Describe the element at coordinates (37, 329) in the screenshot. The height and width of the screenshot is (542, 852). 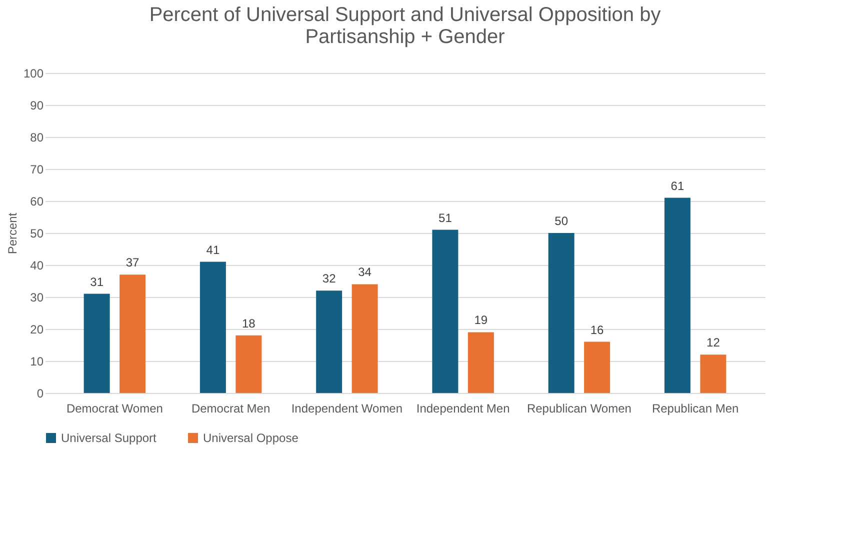
I see `y-tick-label: 20` at that location.